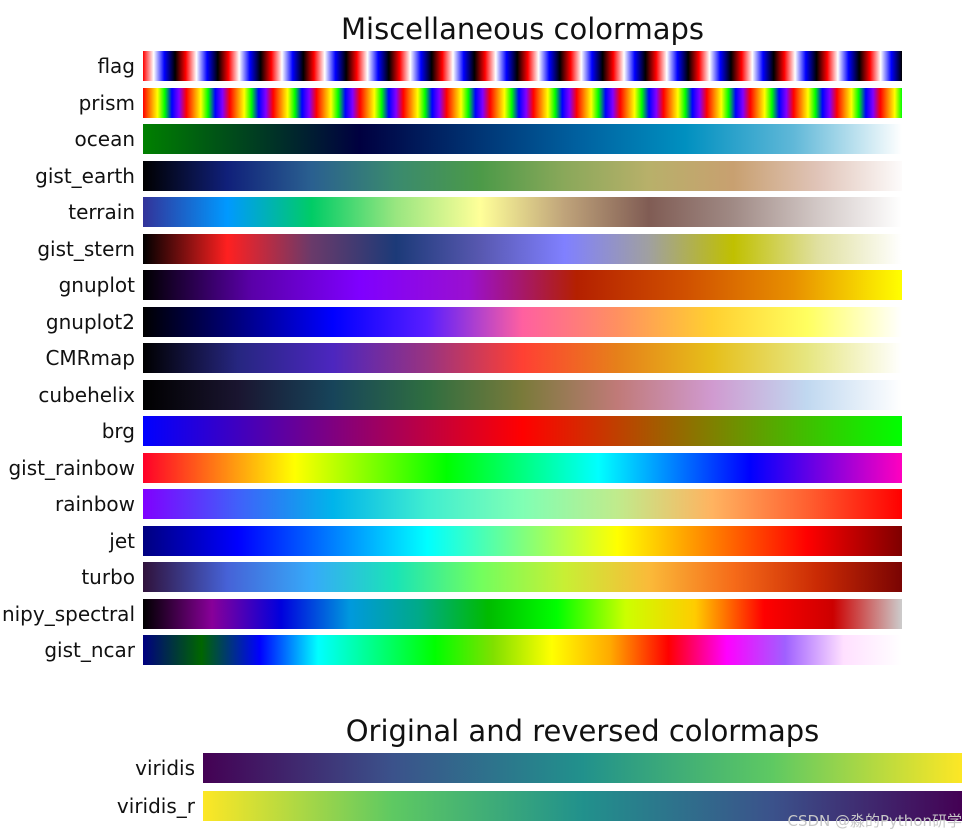  Describe the element at coordinates (95, 504) in the screenshot. I see `colormap-label-rainbow: rainbow` at that location.